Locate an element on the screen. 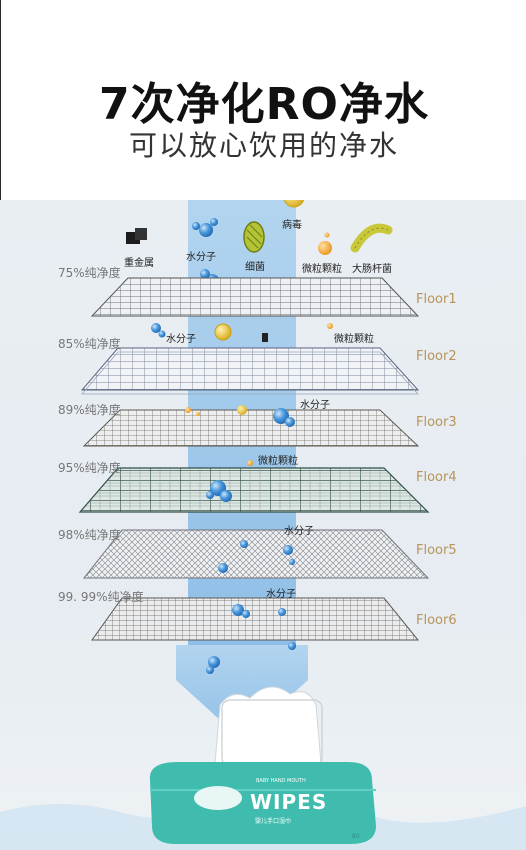 Image resolution: width=526 pixels, height=850 pixels. label-heavy-metal: 重金属 is located at coordinates (139, 263).